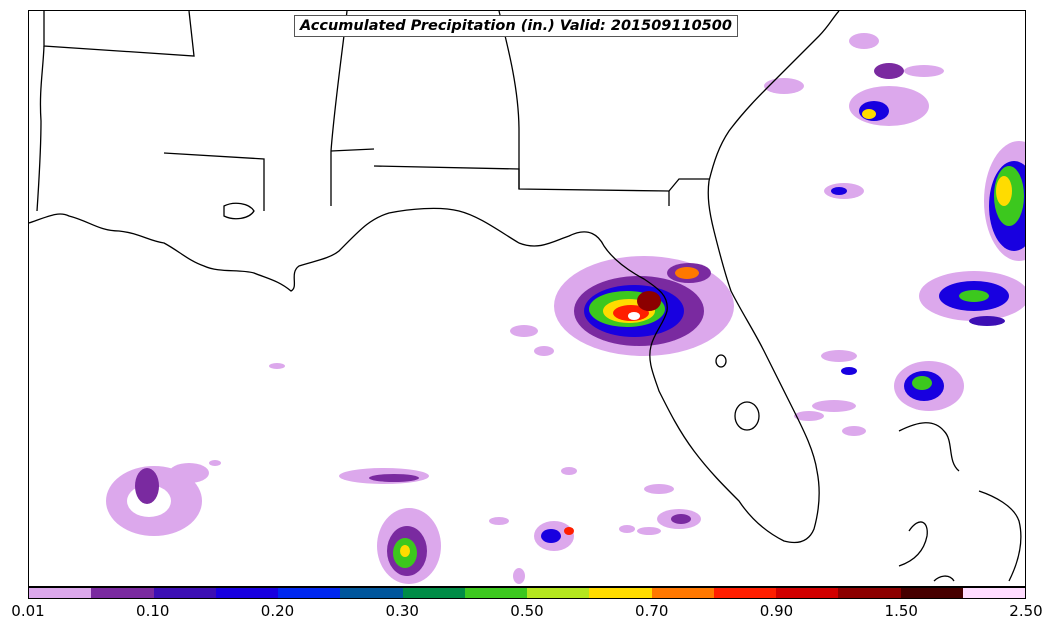 The width and height of the screenshot is (1054, 633). I want to click on colorbar-tick-label: 0.70, so click(652, 611).